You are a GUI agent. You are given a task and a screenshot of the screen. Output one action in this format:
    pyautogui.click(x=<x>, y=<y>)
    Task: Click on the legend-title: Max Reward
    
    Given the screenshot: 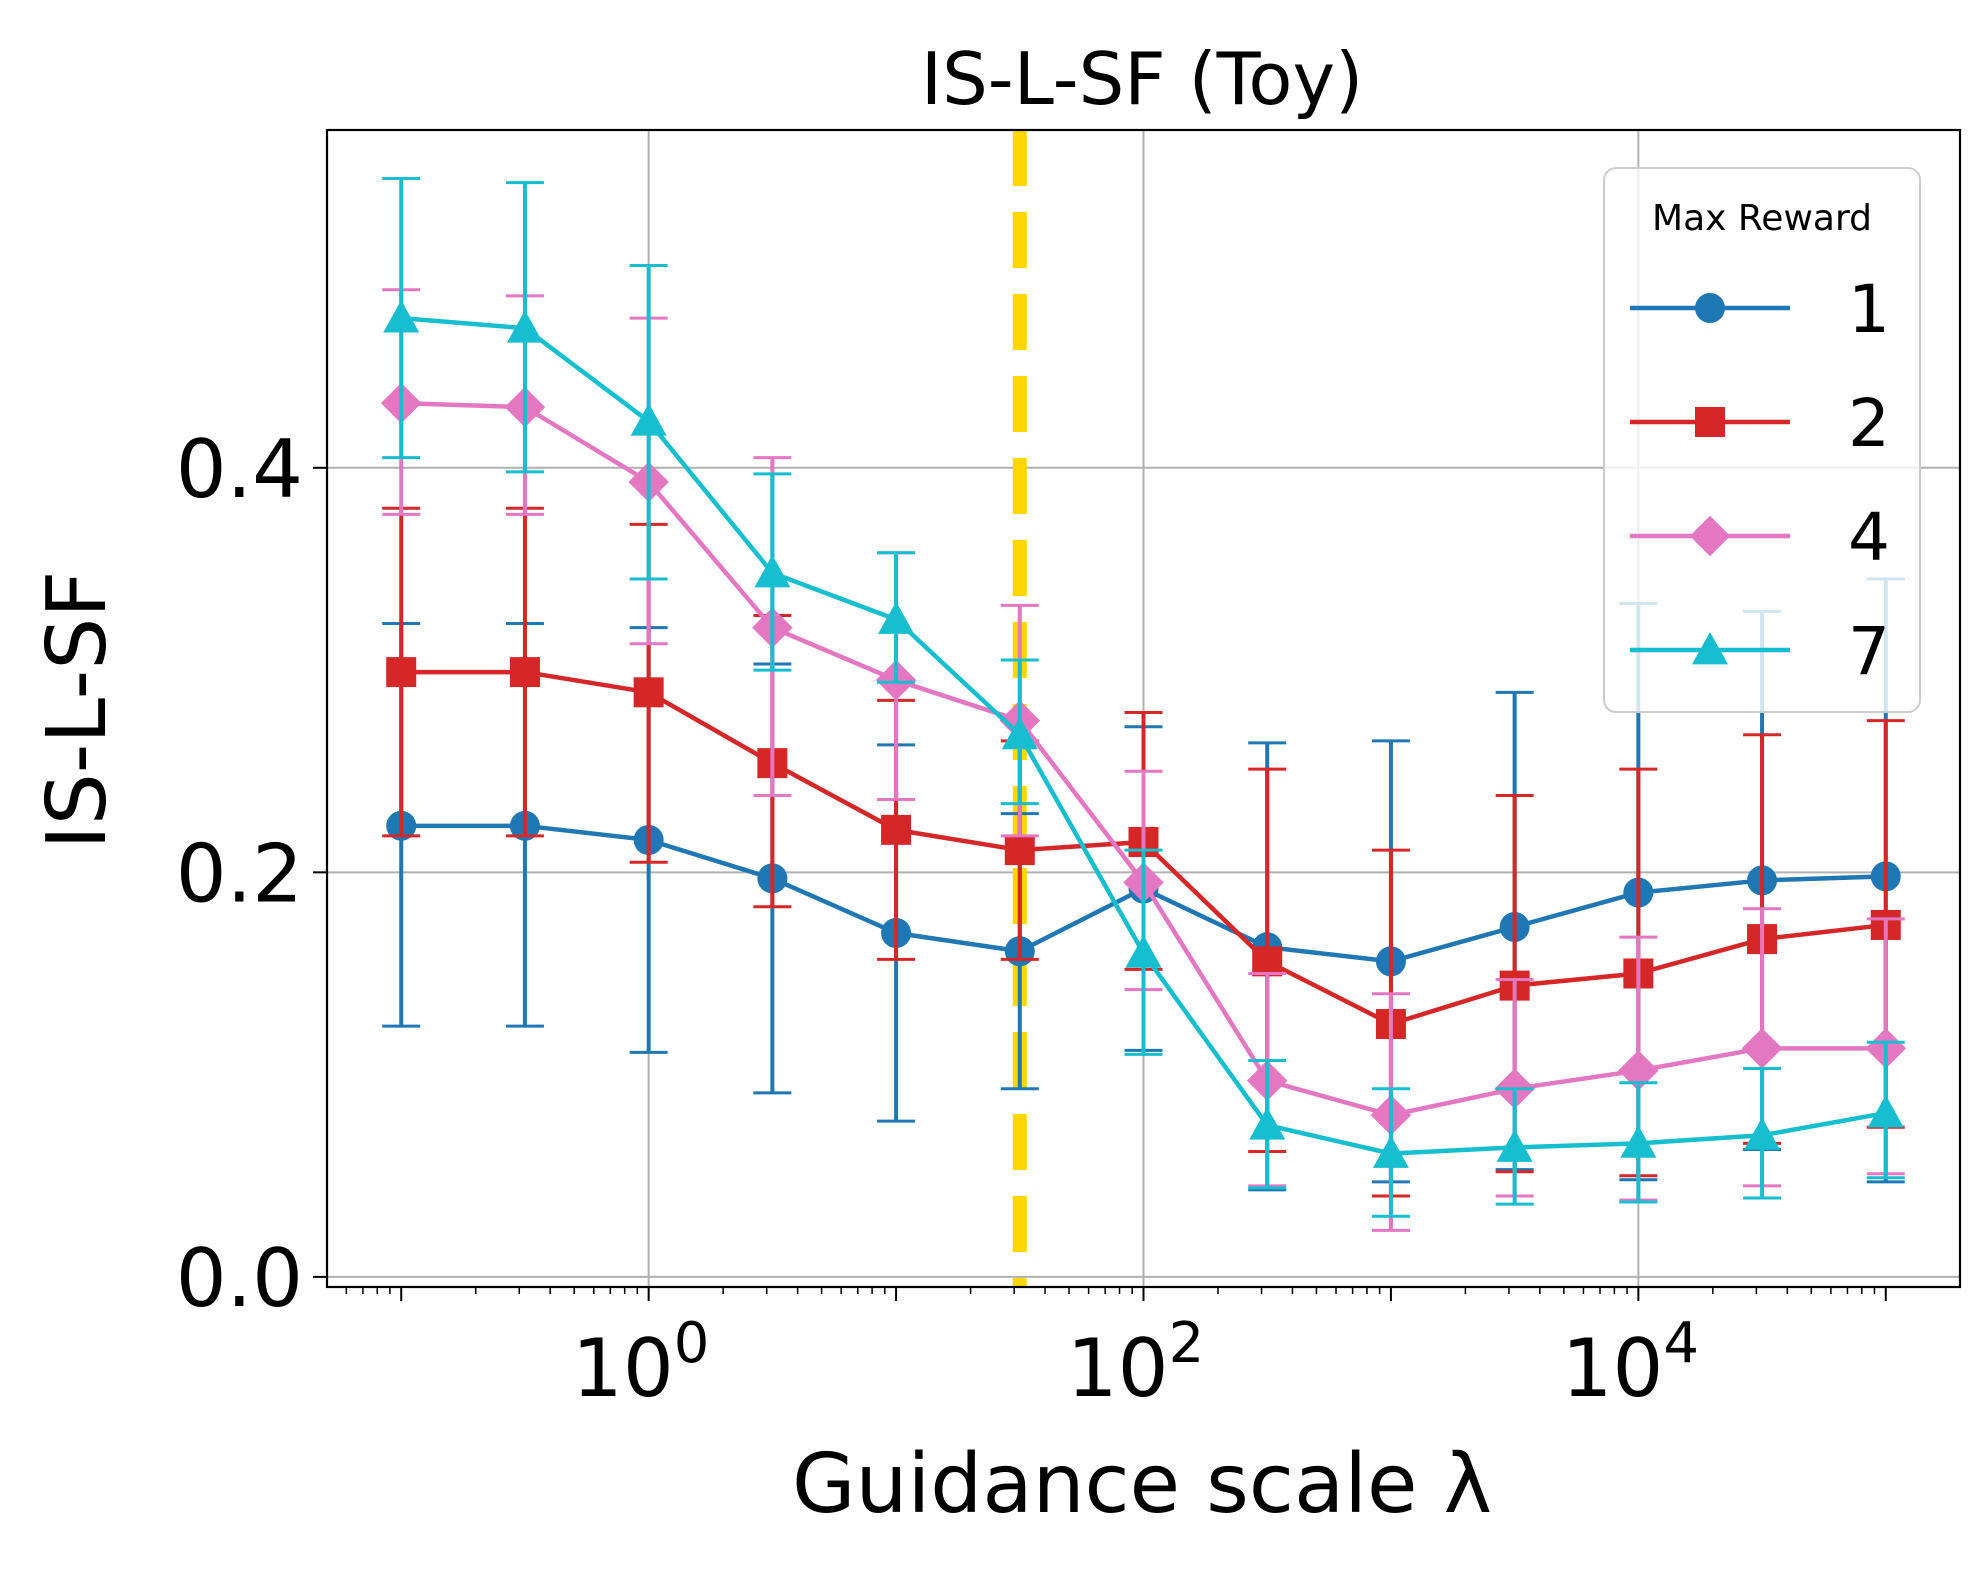 What is the action you would take?
    pyautogui.click(x=1762, y=218)
    